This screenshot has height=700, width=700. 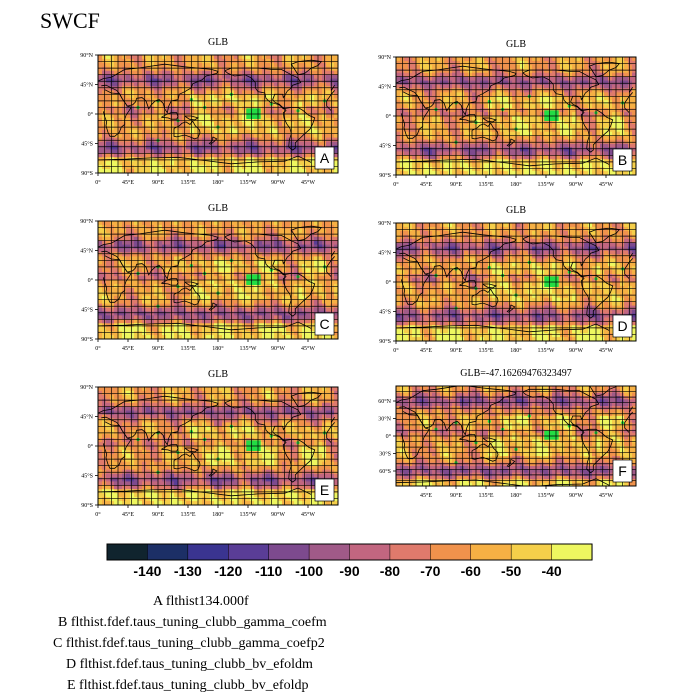 I want to click on lat-tick-label: 30°S, so click(x=385, y=454).